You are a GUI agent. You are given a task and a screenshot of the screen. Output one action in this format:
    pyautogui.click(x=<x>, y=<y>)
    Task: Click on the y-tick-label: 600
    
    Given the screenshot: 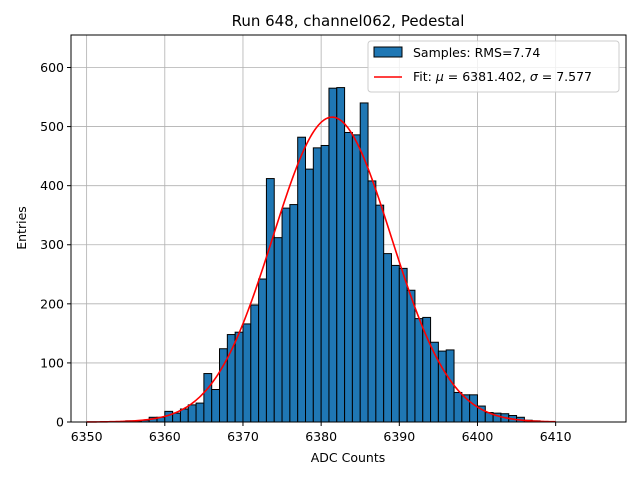 What is the action you would take?
    pyautogui.click(x=52, y=67)
    